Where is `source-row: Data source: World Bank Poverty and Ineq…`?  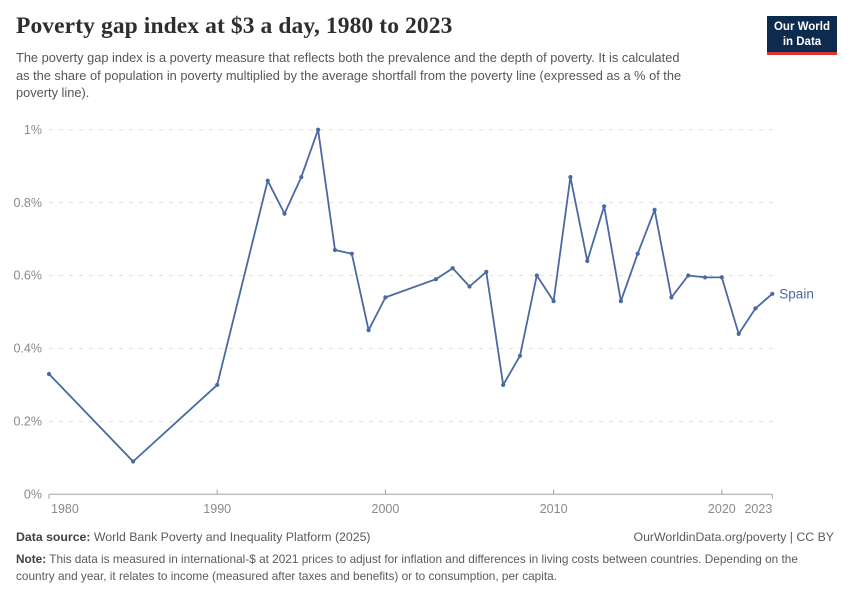 source-row: Data source: World Bank Poverty and Ineq… is located at coordinates (425, 537).